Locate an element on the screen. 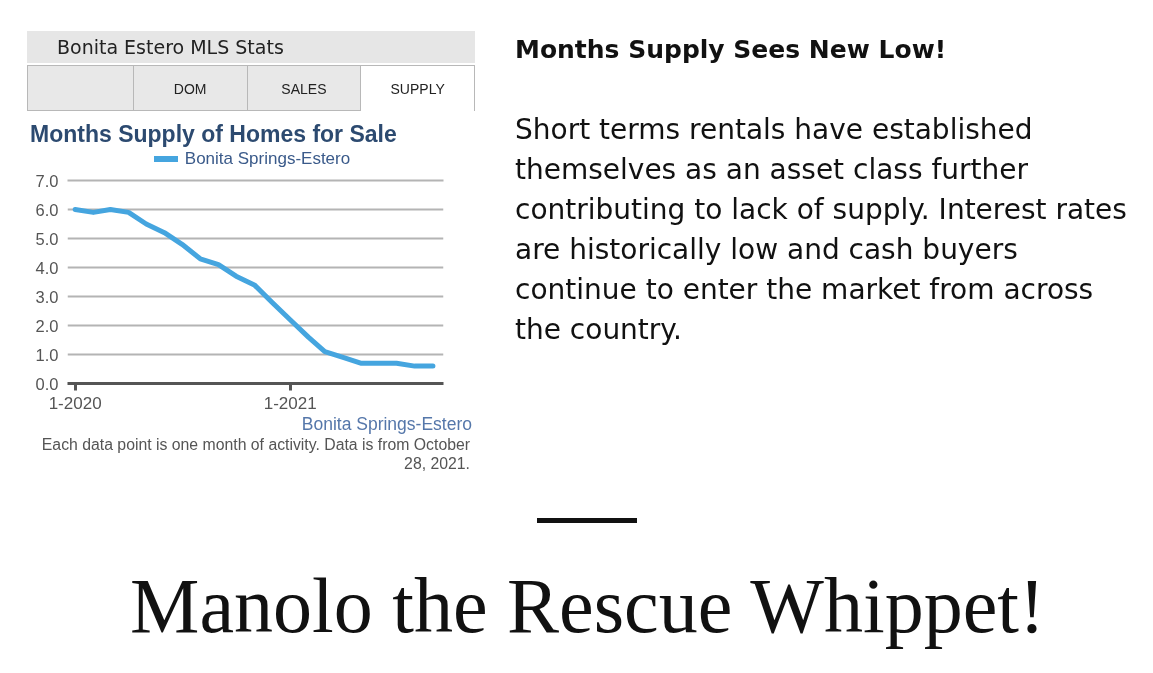  text: Bonita Springs-Estero is located at coordinates (386, 424).